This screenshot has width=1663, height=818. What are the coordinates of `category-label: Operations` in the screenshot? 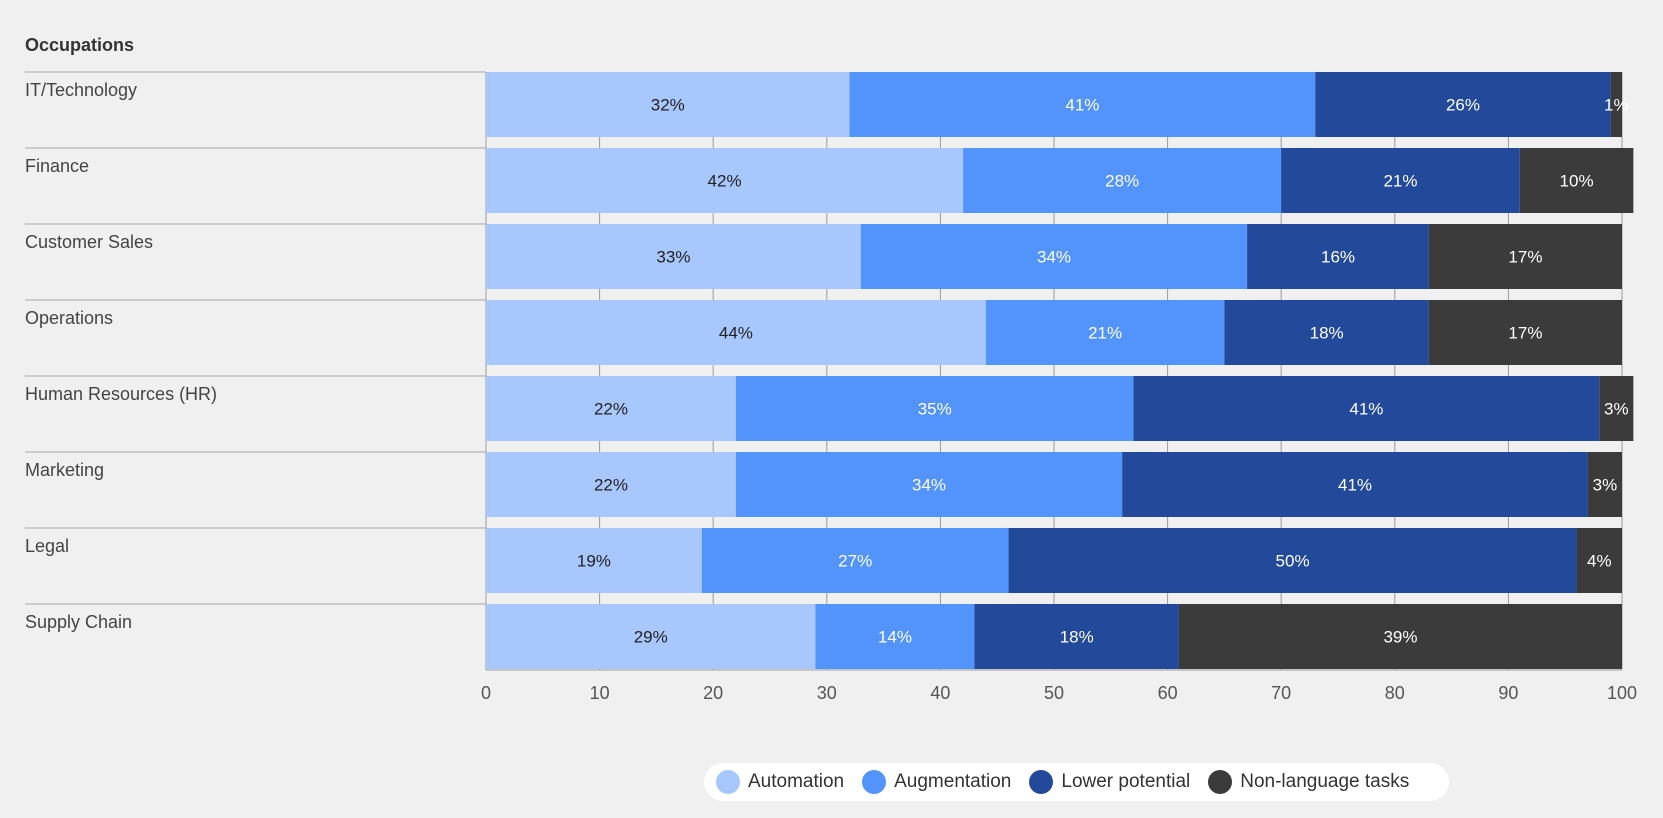 It's located at (69, 318).